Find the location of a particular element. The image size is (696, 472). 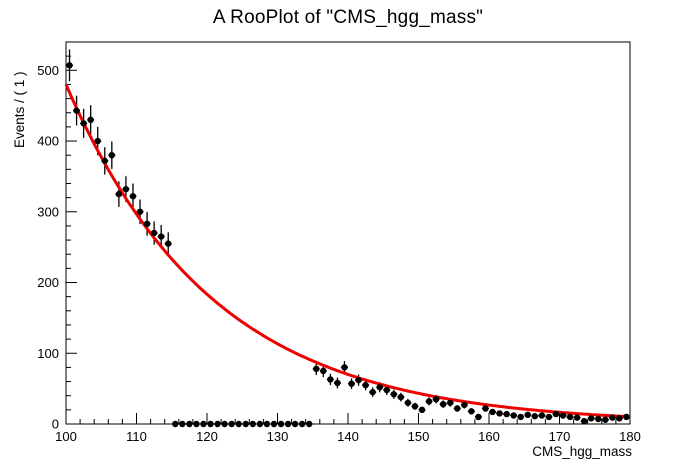

x-tick-label: 160 is located at coordinates (489, 436).